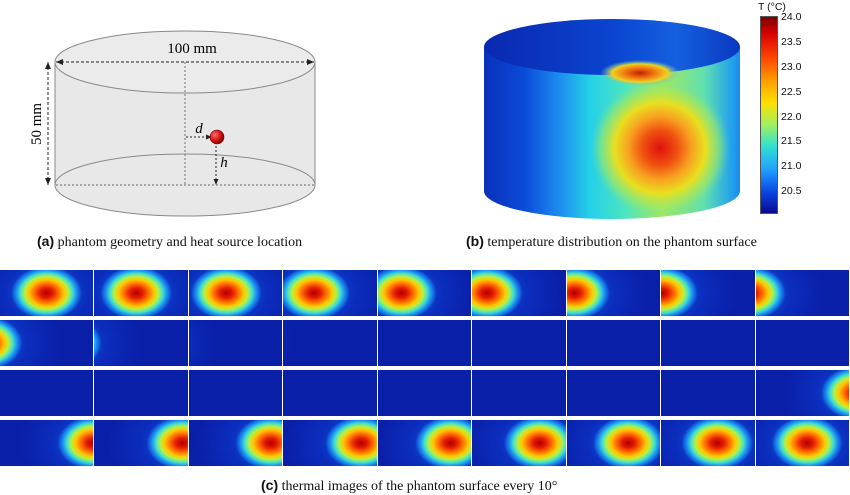 This screenshot has width=850, height=495. Describe the element at coordinates (791, 117) in the screenshot. I see `colorbar-tick: 22.0` at that location.